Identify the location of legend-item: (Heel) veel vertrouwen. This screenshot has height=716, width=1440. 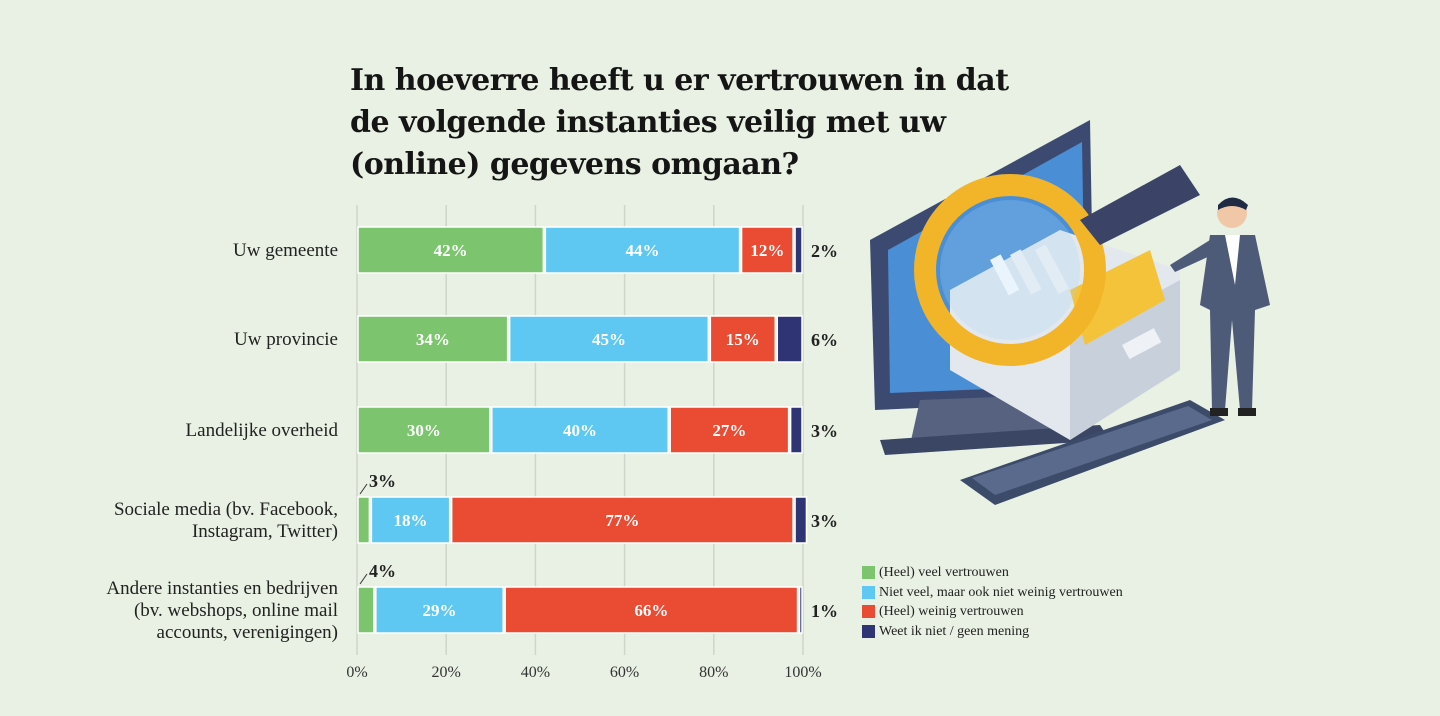
(992, 573).